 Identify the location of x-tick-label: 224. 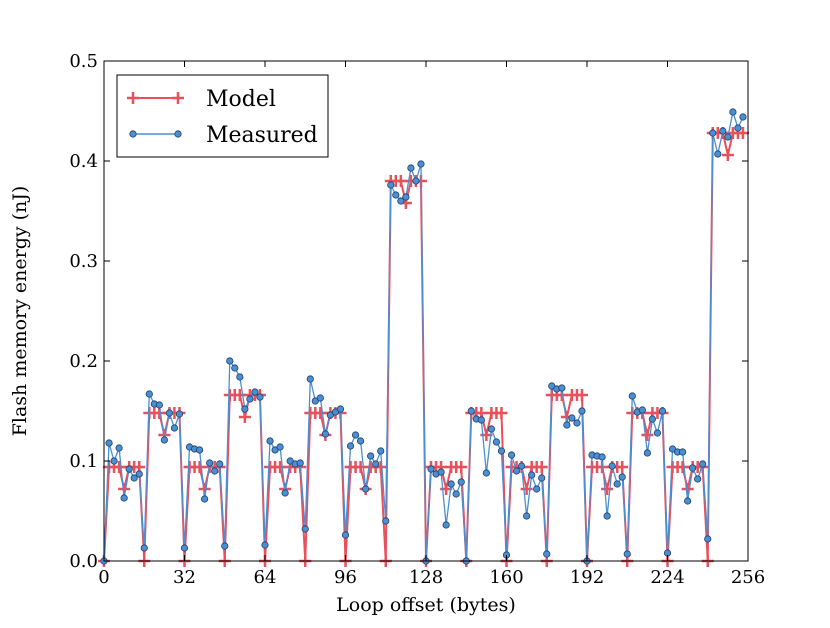
(667, 577).